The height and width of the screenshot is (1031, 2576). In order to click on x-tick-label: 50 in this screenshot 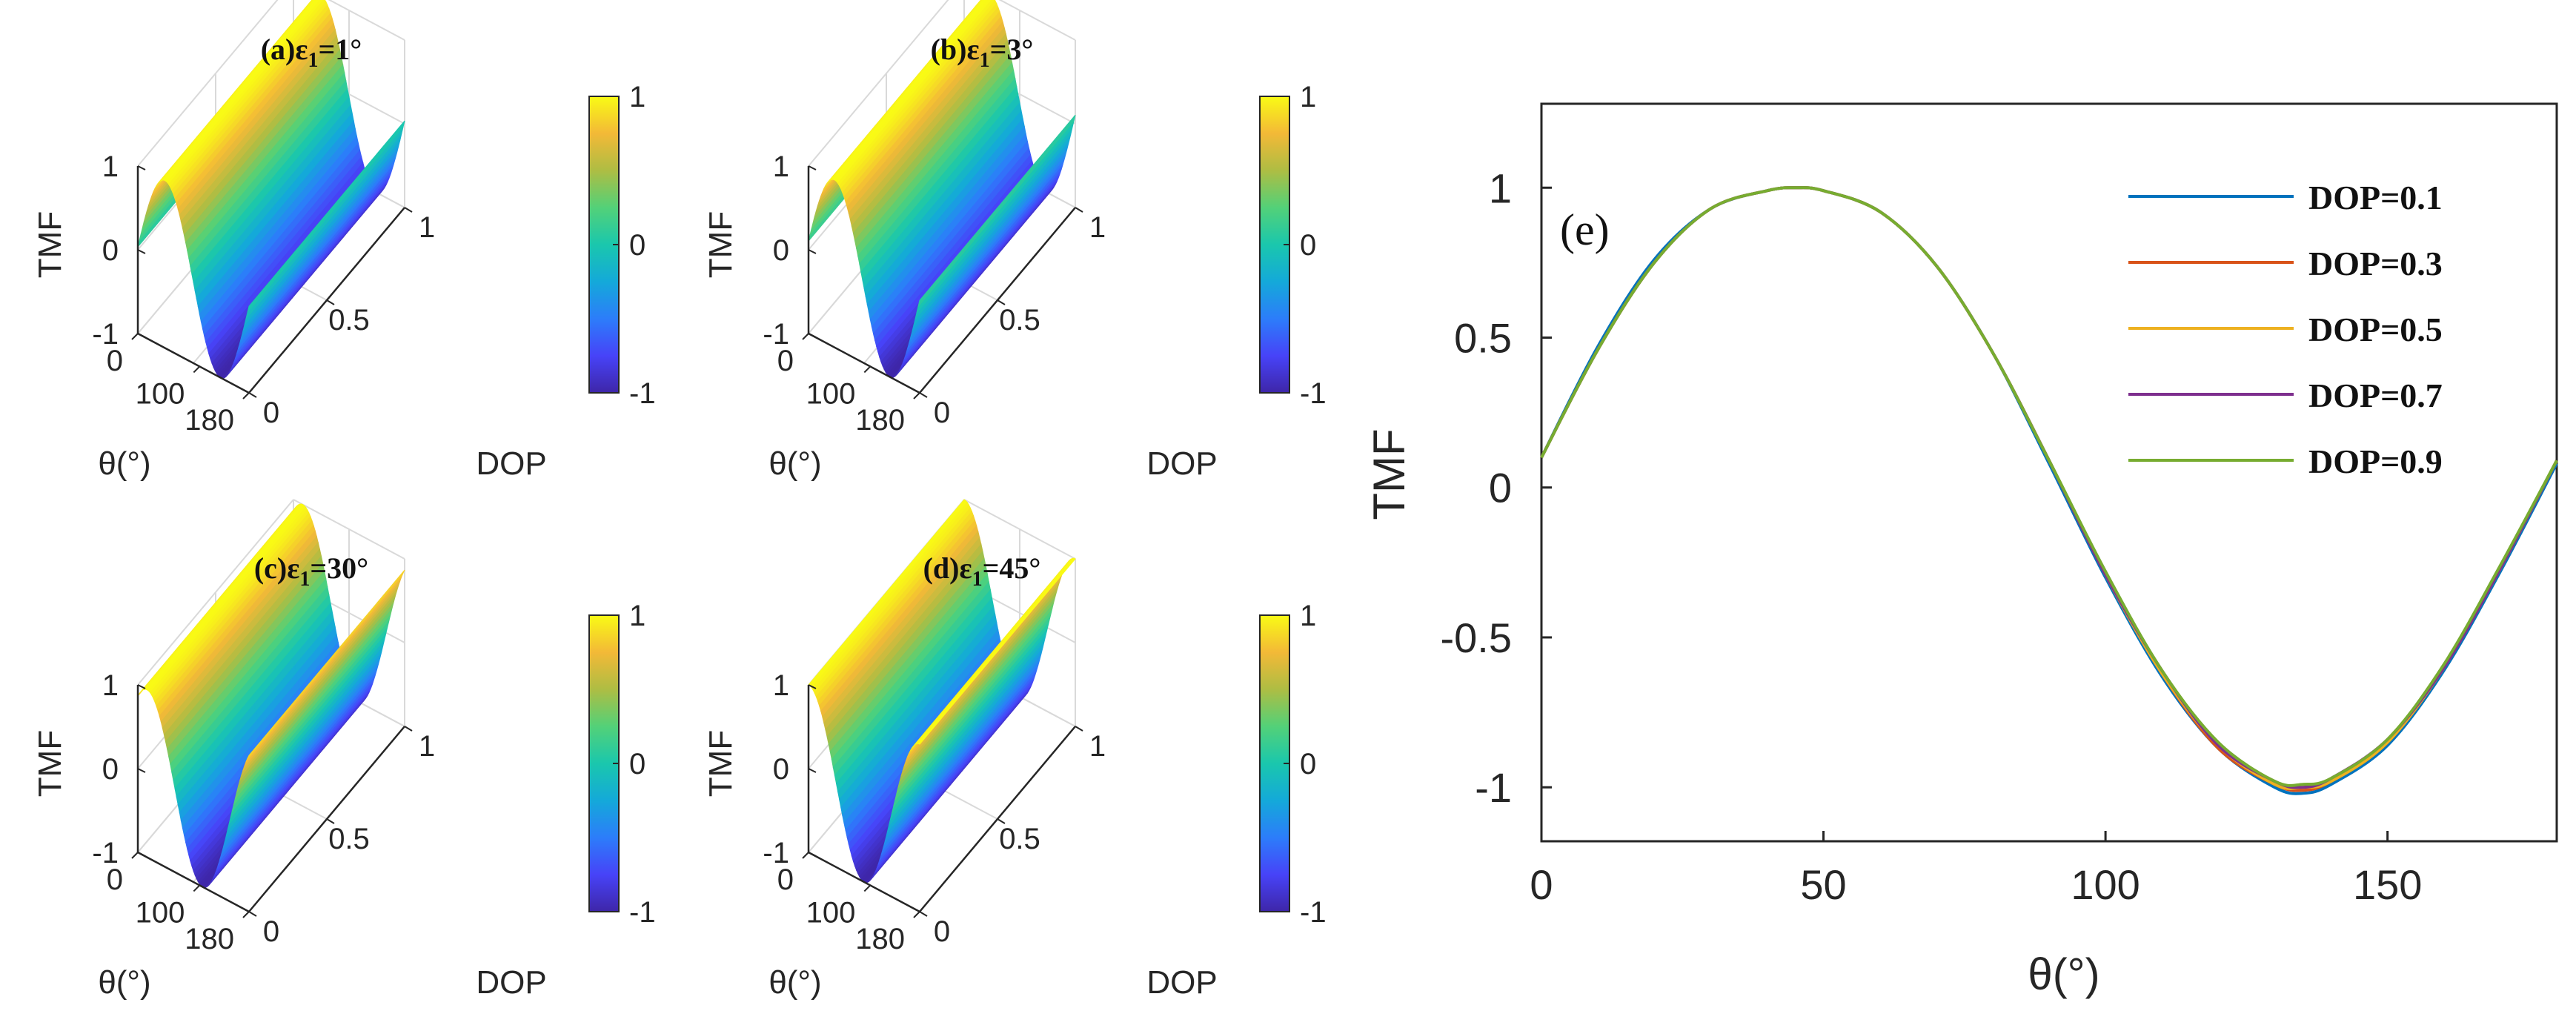, I will do `click(1823, 885)`.